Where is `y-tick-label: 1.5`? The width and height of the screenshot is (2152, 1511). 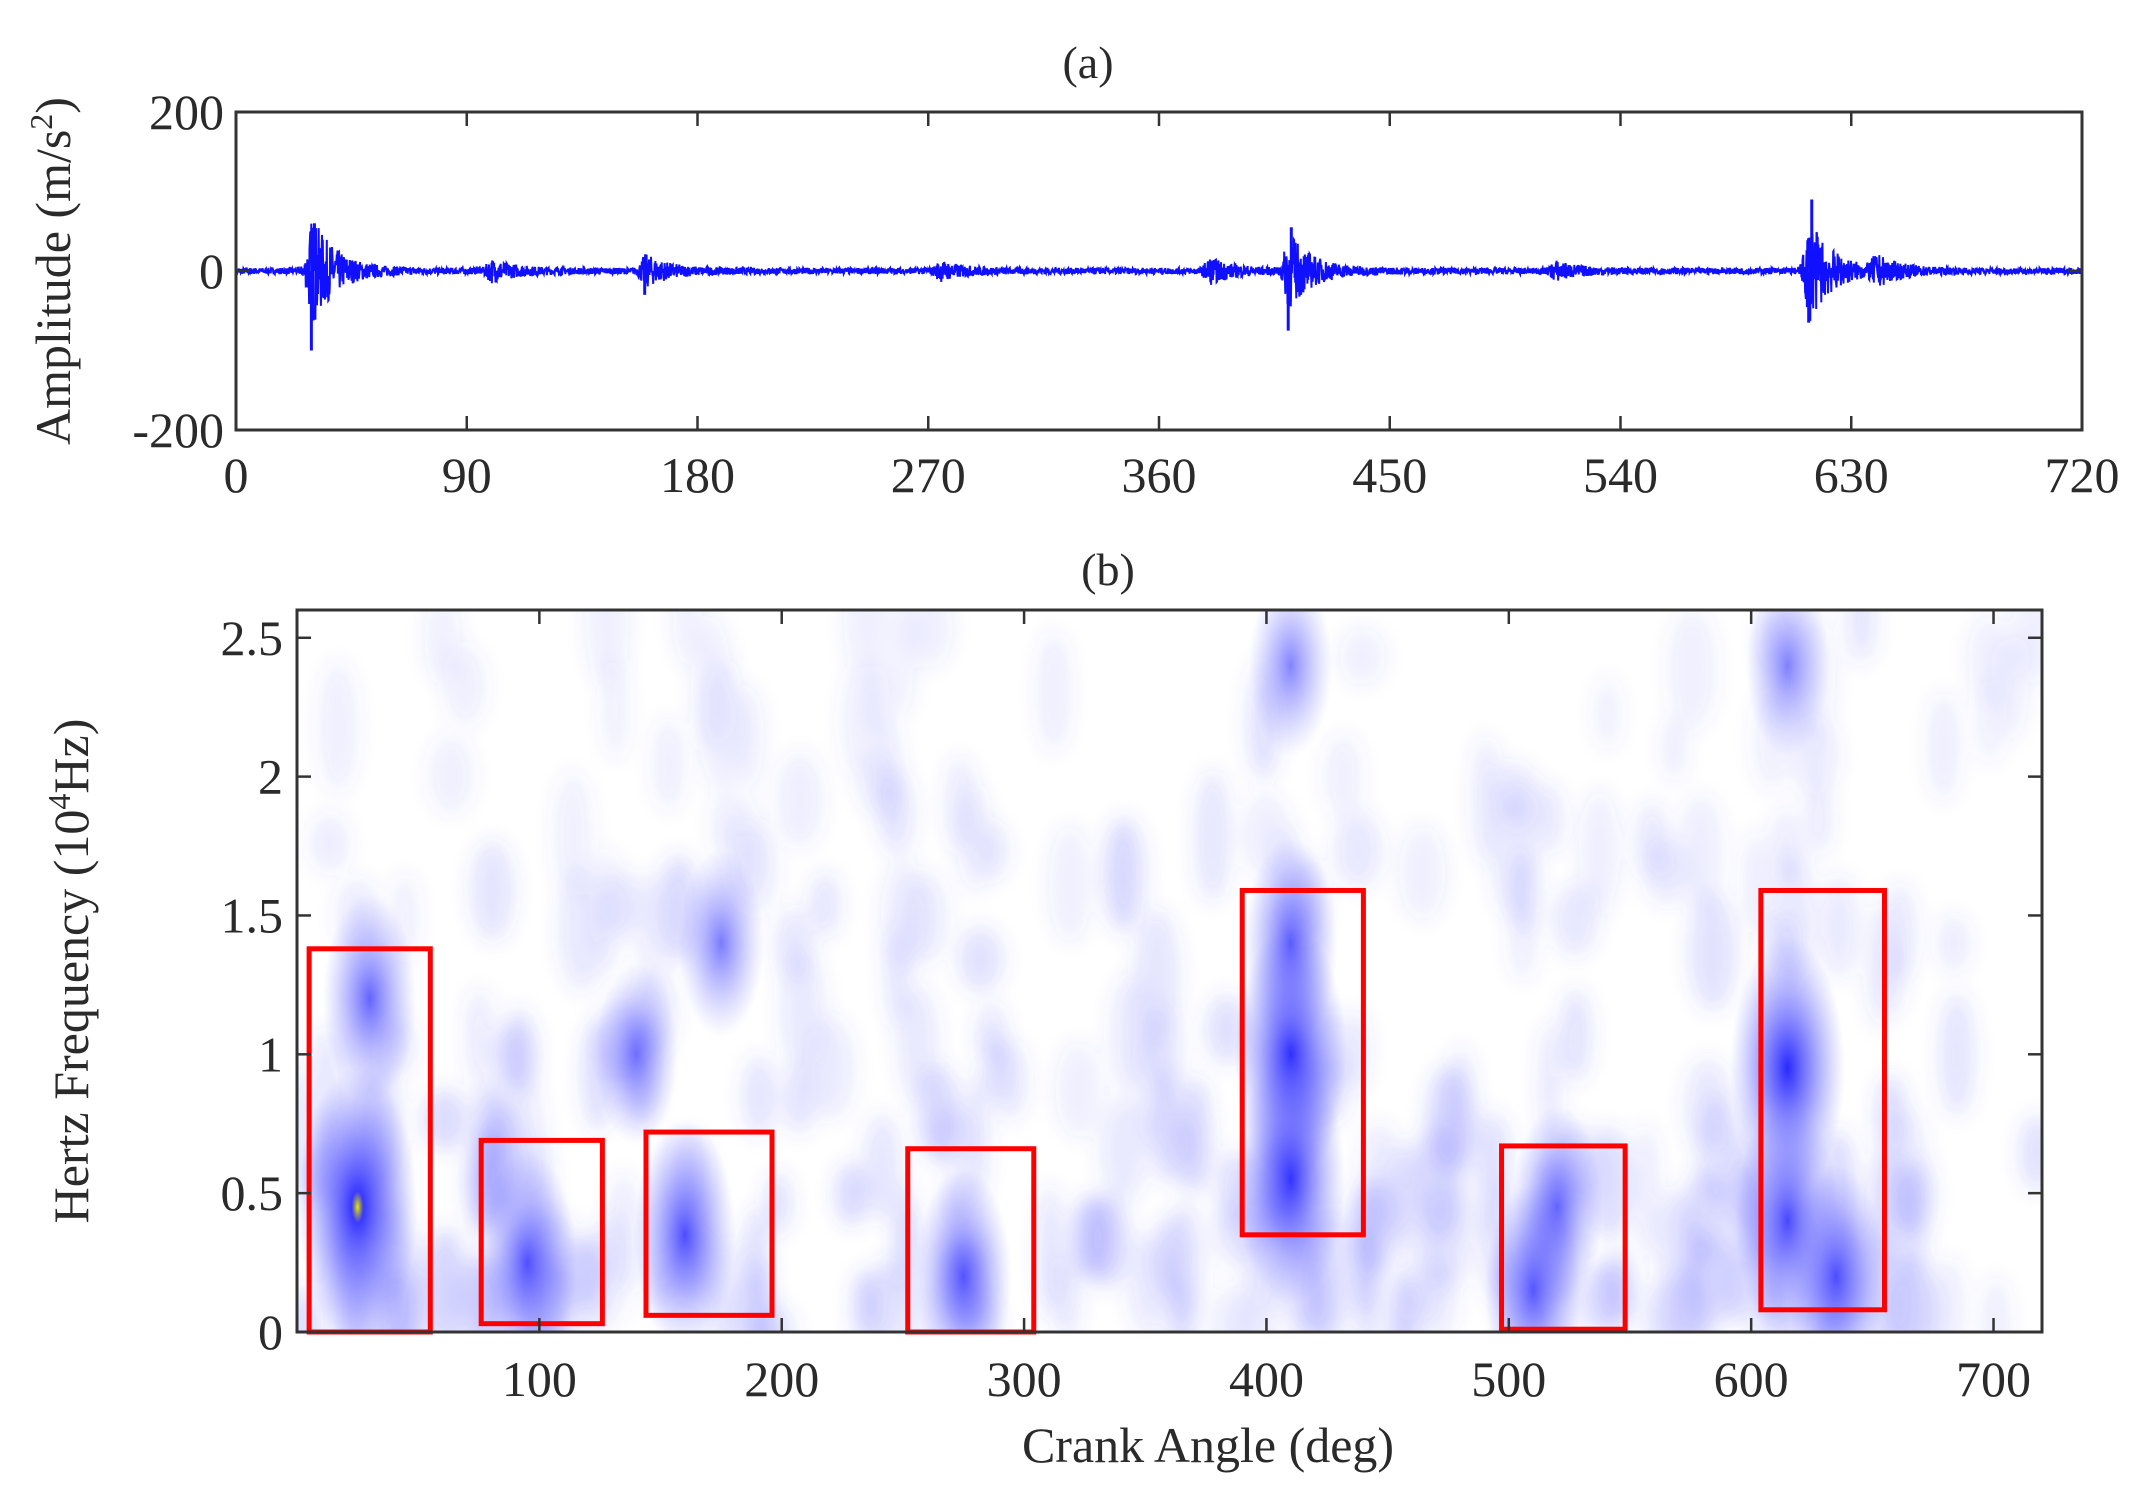
y-tick-label: 1.5 is located at coordinates (252, 915).